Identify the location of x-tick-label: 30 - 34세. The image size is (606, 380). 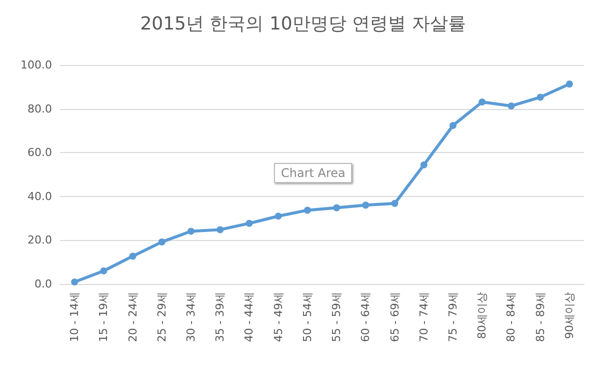
(191, 317).